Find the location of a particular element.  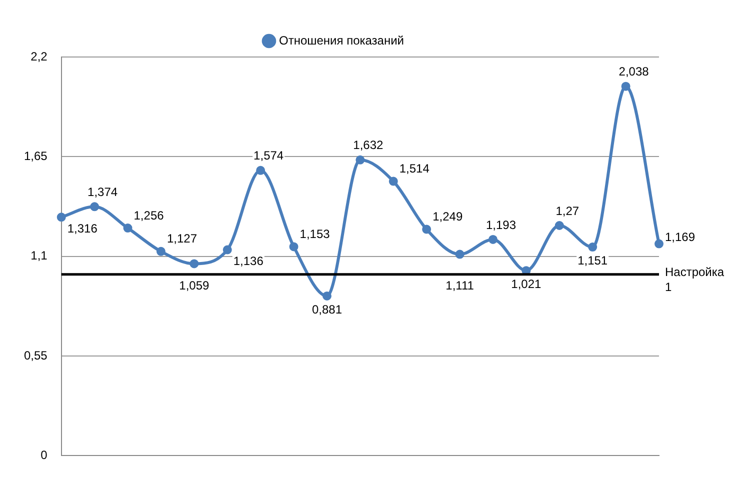

y-tick-label: 0 is located at coordinates (44, 455).